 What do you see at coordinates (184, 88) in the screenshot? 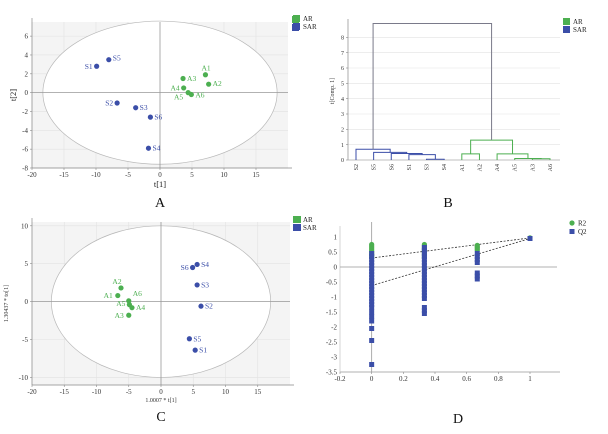
I see `data-point-a4` at bounding box center [184, 88].